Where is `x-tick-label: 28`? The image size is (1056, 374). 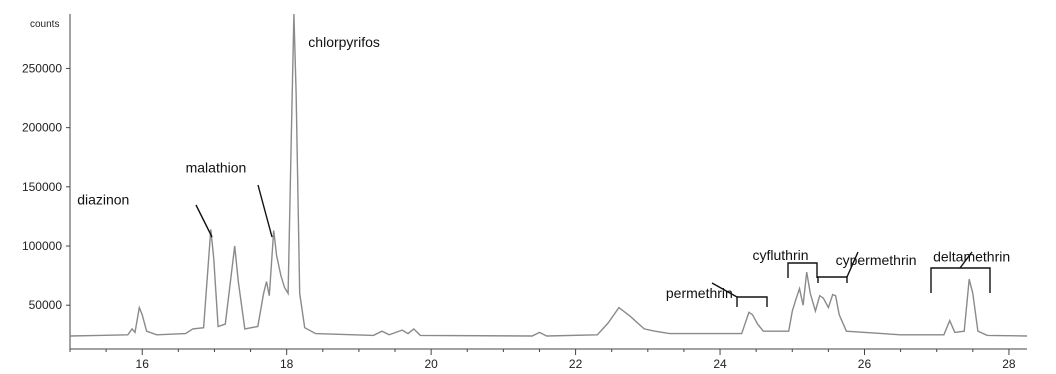
x-tick-label: 28 is located at coordinates (1009, 364).